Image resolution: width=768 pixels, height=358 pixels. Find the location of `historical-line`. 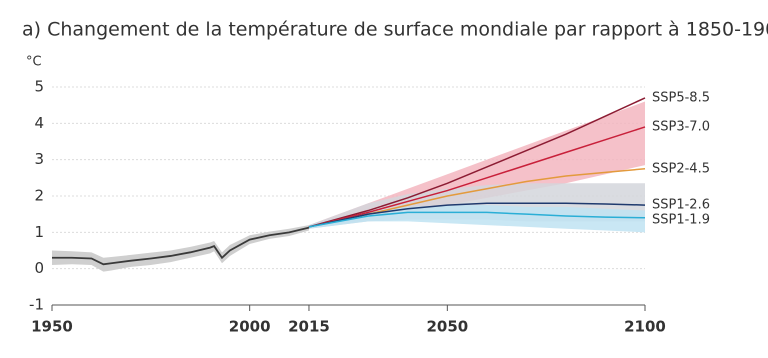

historical-line is located at coordinates (181, 246).